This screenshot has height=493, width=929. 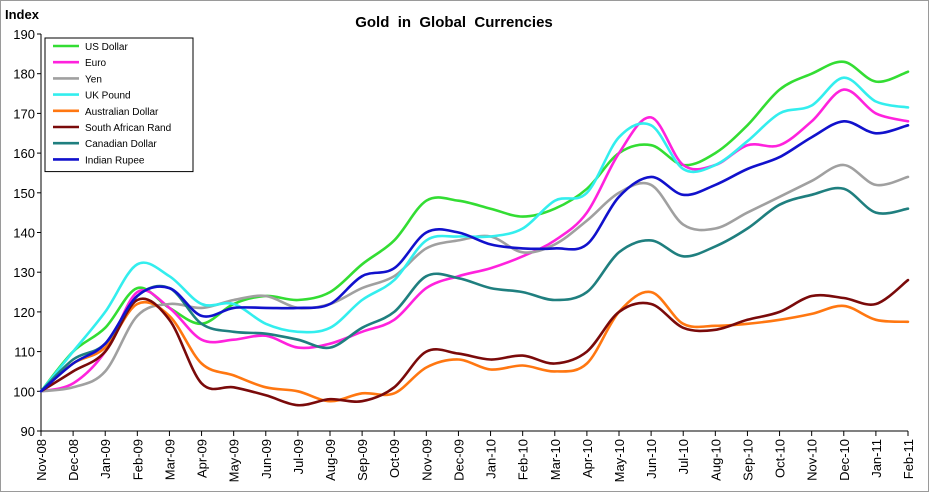 I want to click on y-tick-label: 190, so click(x=24, y=34).